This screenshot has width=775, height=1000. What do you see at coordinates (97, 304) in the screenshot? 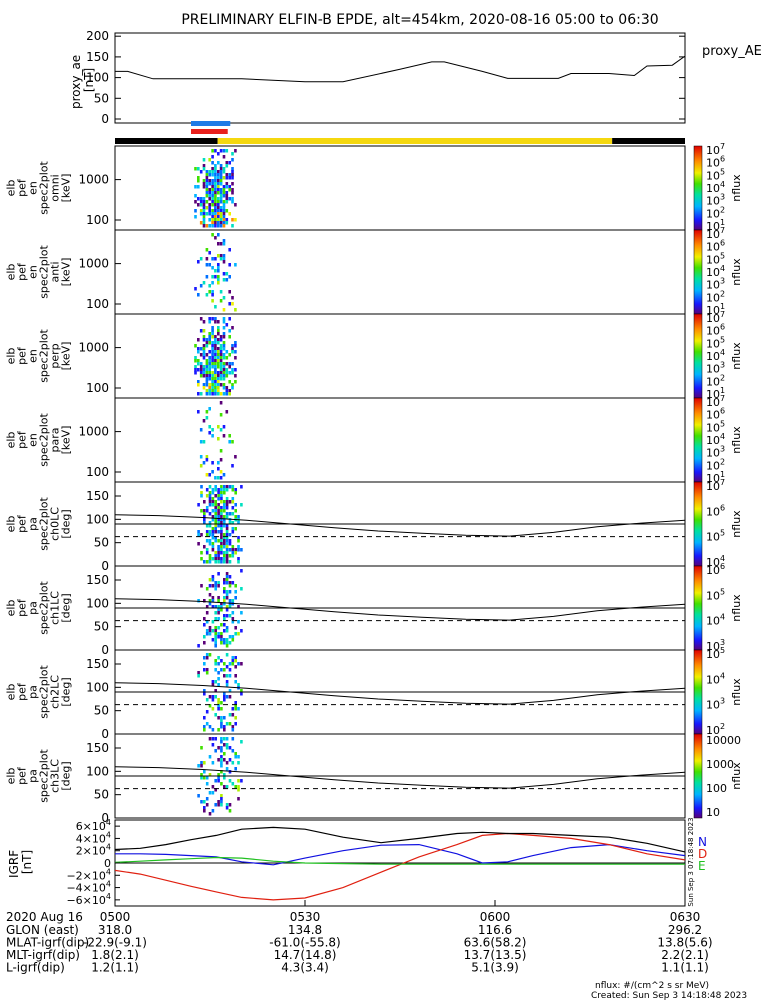
I see `panel-y-tick-label: 100` at bounding box center [97, 304].